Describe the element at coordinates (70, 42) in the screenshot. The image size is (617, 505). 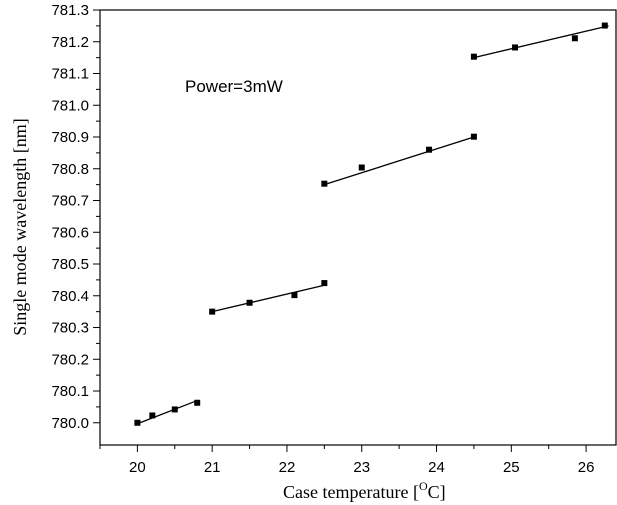
I see `y-tick-label: 781.2` at that location.